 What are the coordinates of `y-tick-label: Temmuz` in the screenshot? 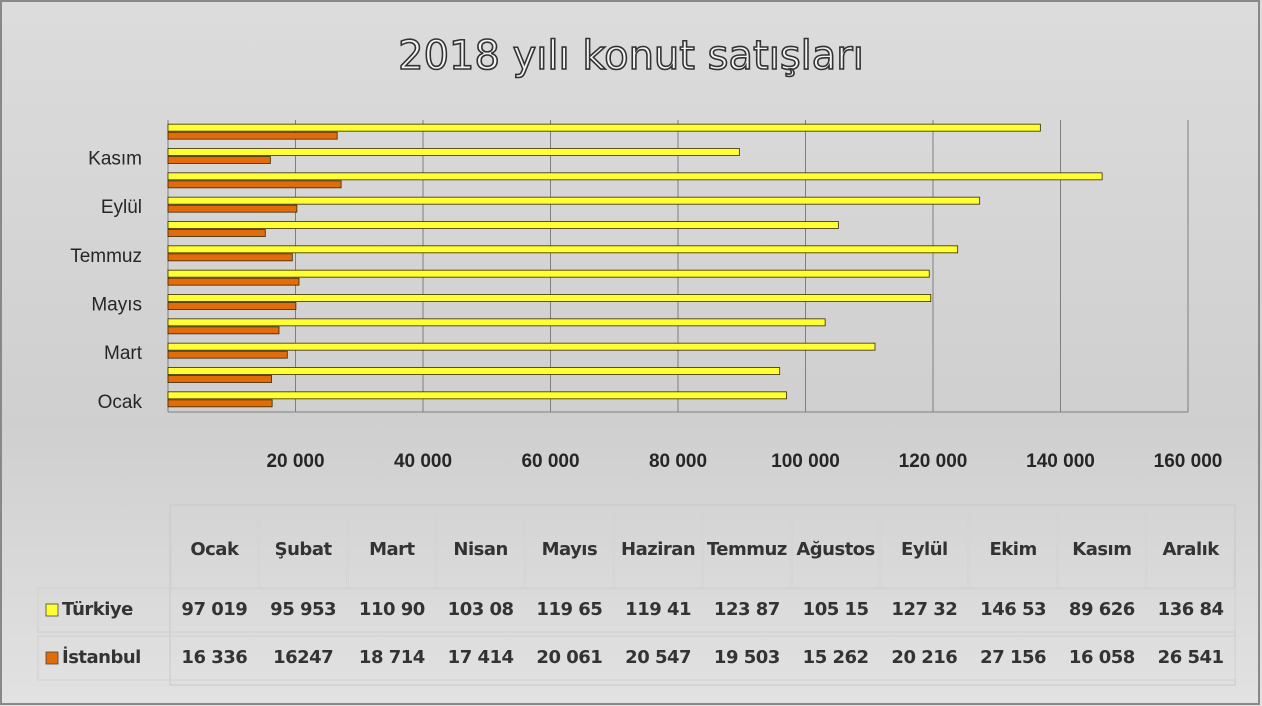 It's located at (106, 256).